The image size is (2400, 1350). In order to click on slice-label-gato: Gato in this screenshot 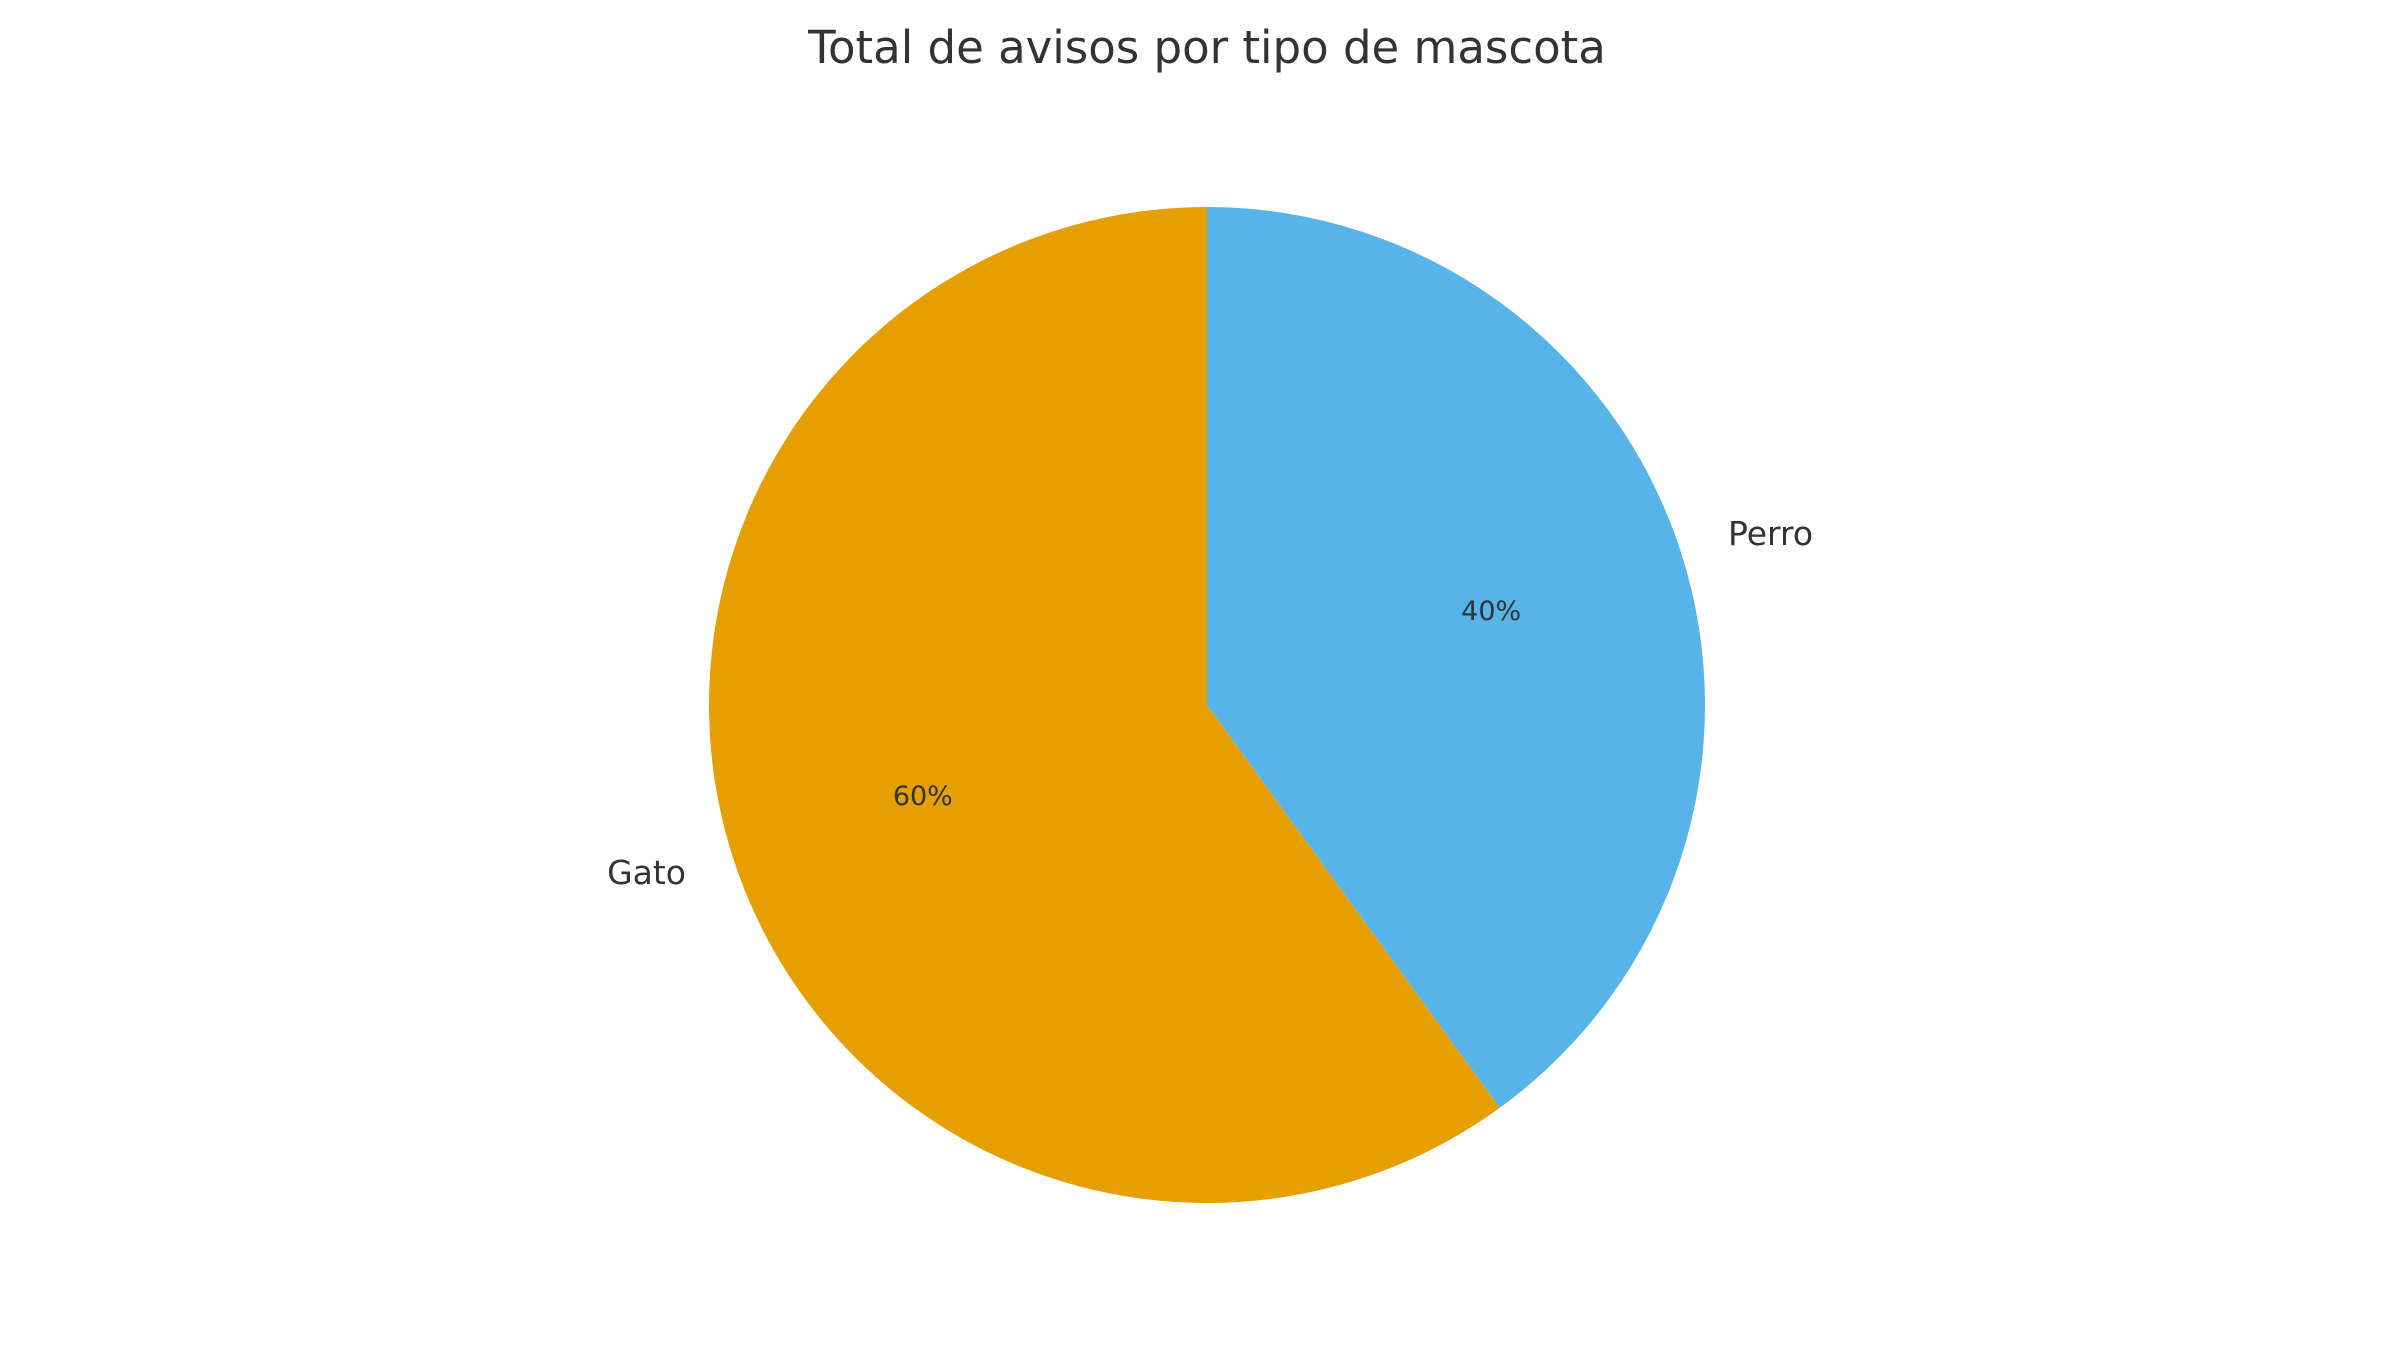, I will do `click(646, 872)`.